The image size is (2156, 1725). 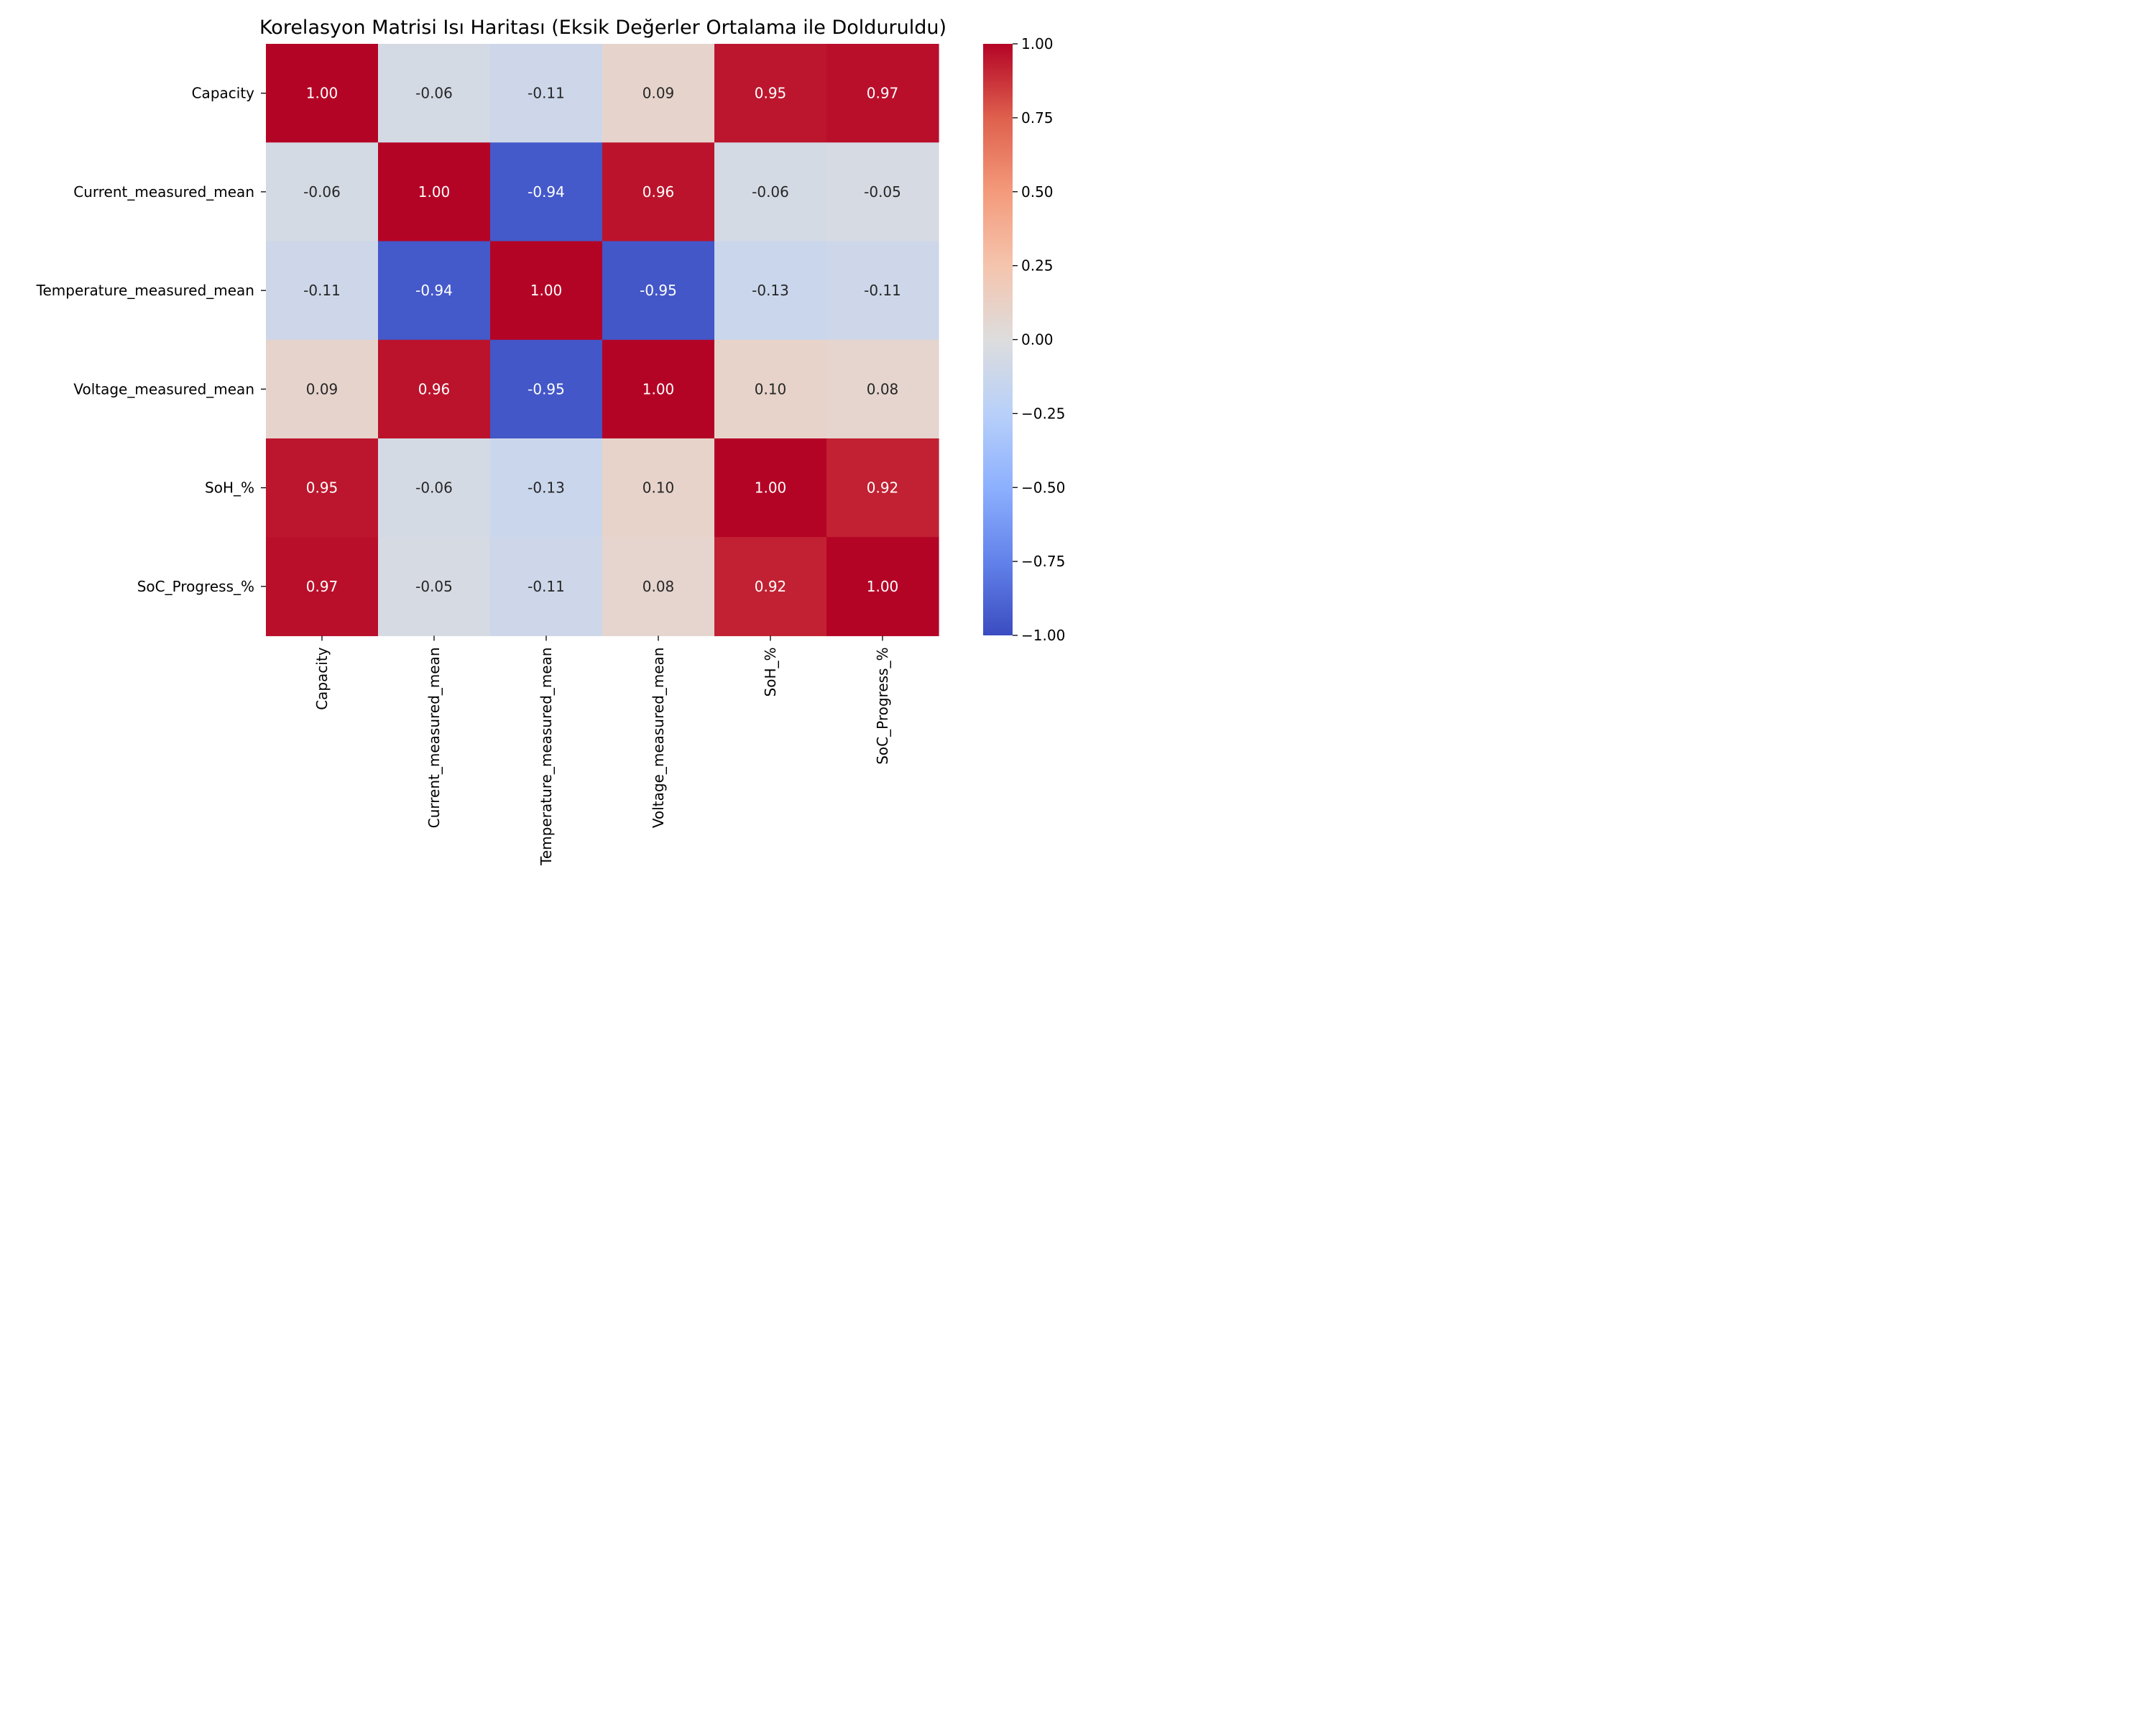 I want to click on x-tick-label: SoH_%, so click(x=771, y=672).